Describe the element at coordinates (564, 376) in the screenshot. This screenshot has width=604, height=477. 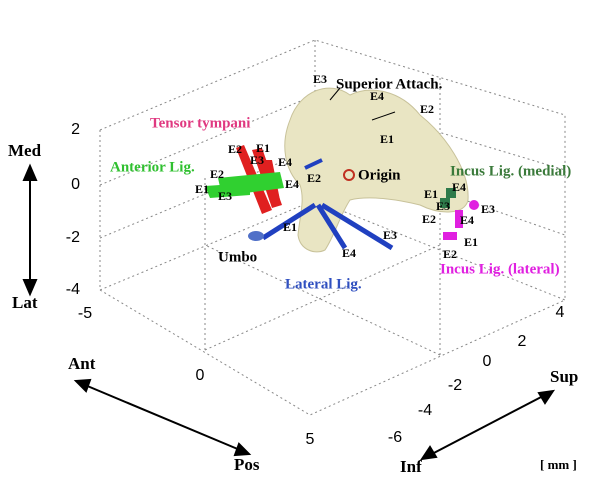
I see `direction-label: Sup` at that location.